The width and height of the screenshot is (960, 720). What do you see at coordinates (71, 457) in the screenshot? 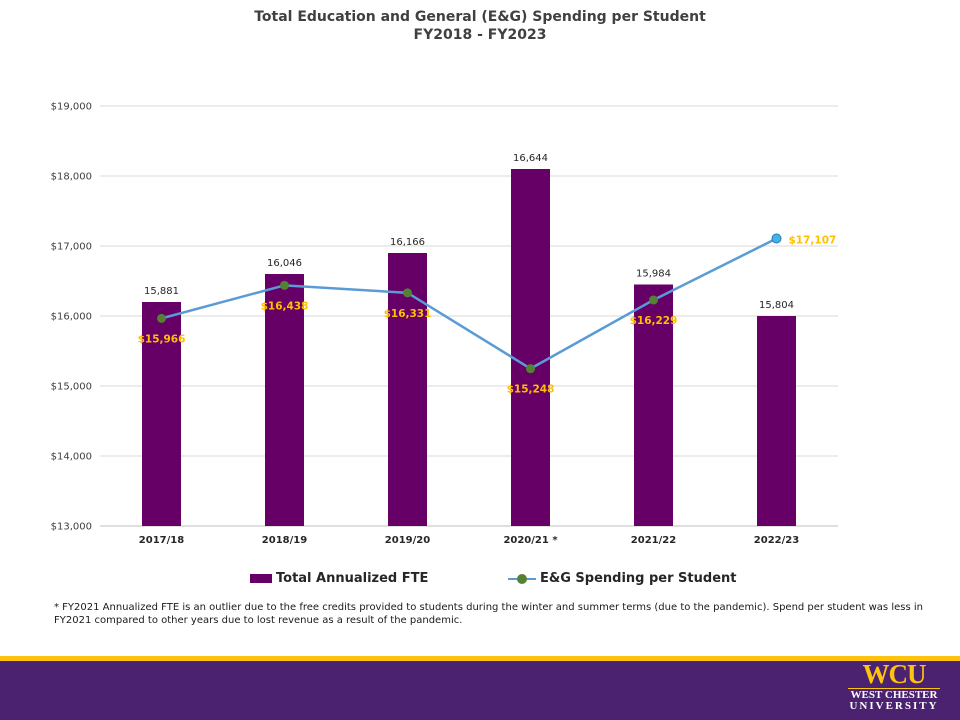
I see `y-tick-label: $14,000` at bounding box center [71, 457].